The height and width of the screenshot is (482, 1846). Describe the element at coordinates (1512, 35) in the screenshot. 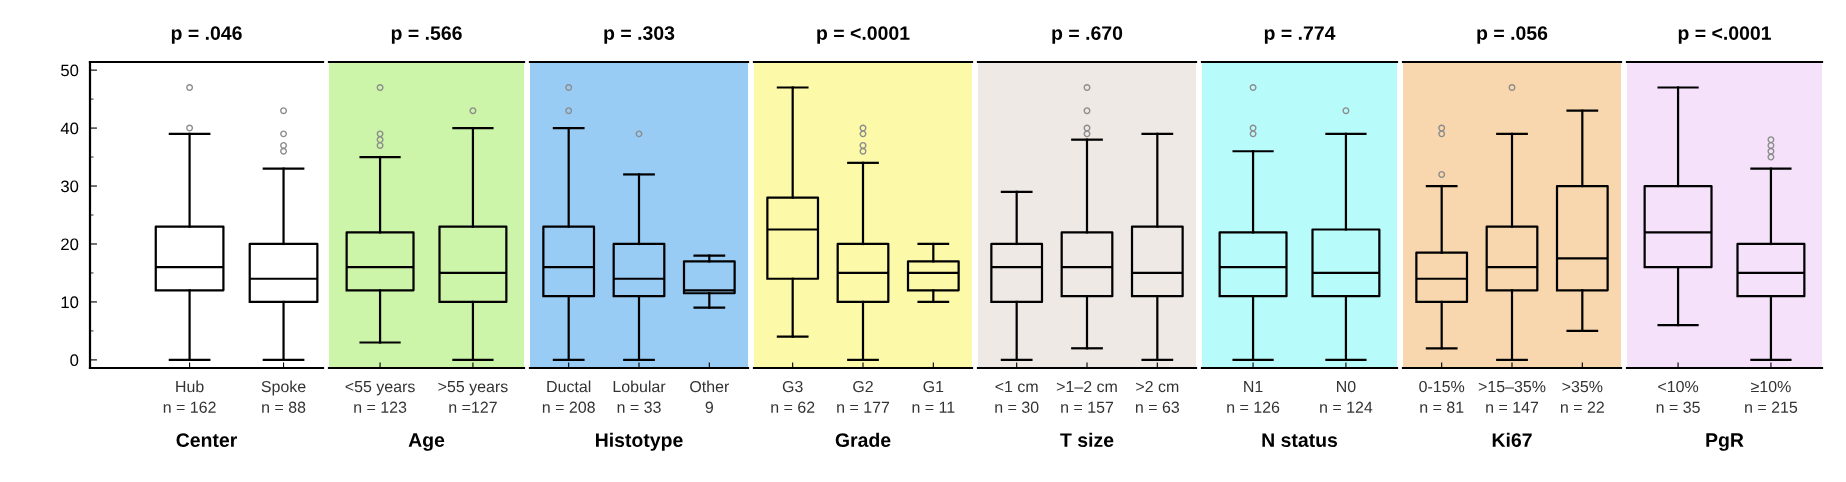

I see `chart-title: p = .056` at that location.